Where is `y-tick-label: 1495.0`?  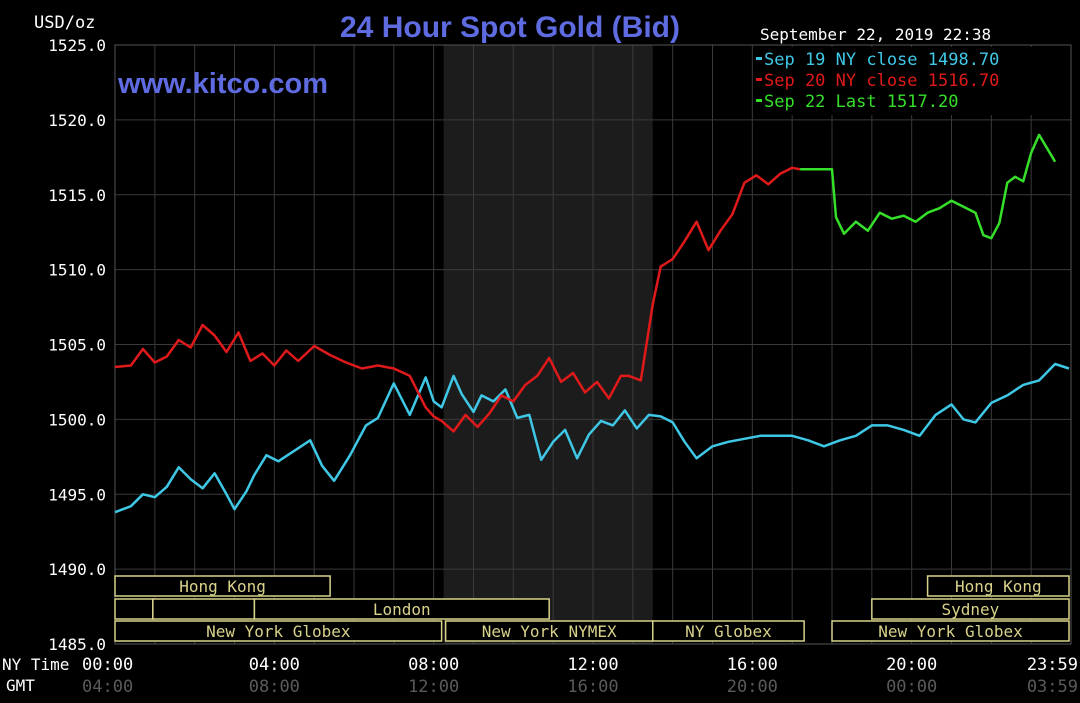
y-tick-label: 1495.0 is located at coordinates (77, 494).